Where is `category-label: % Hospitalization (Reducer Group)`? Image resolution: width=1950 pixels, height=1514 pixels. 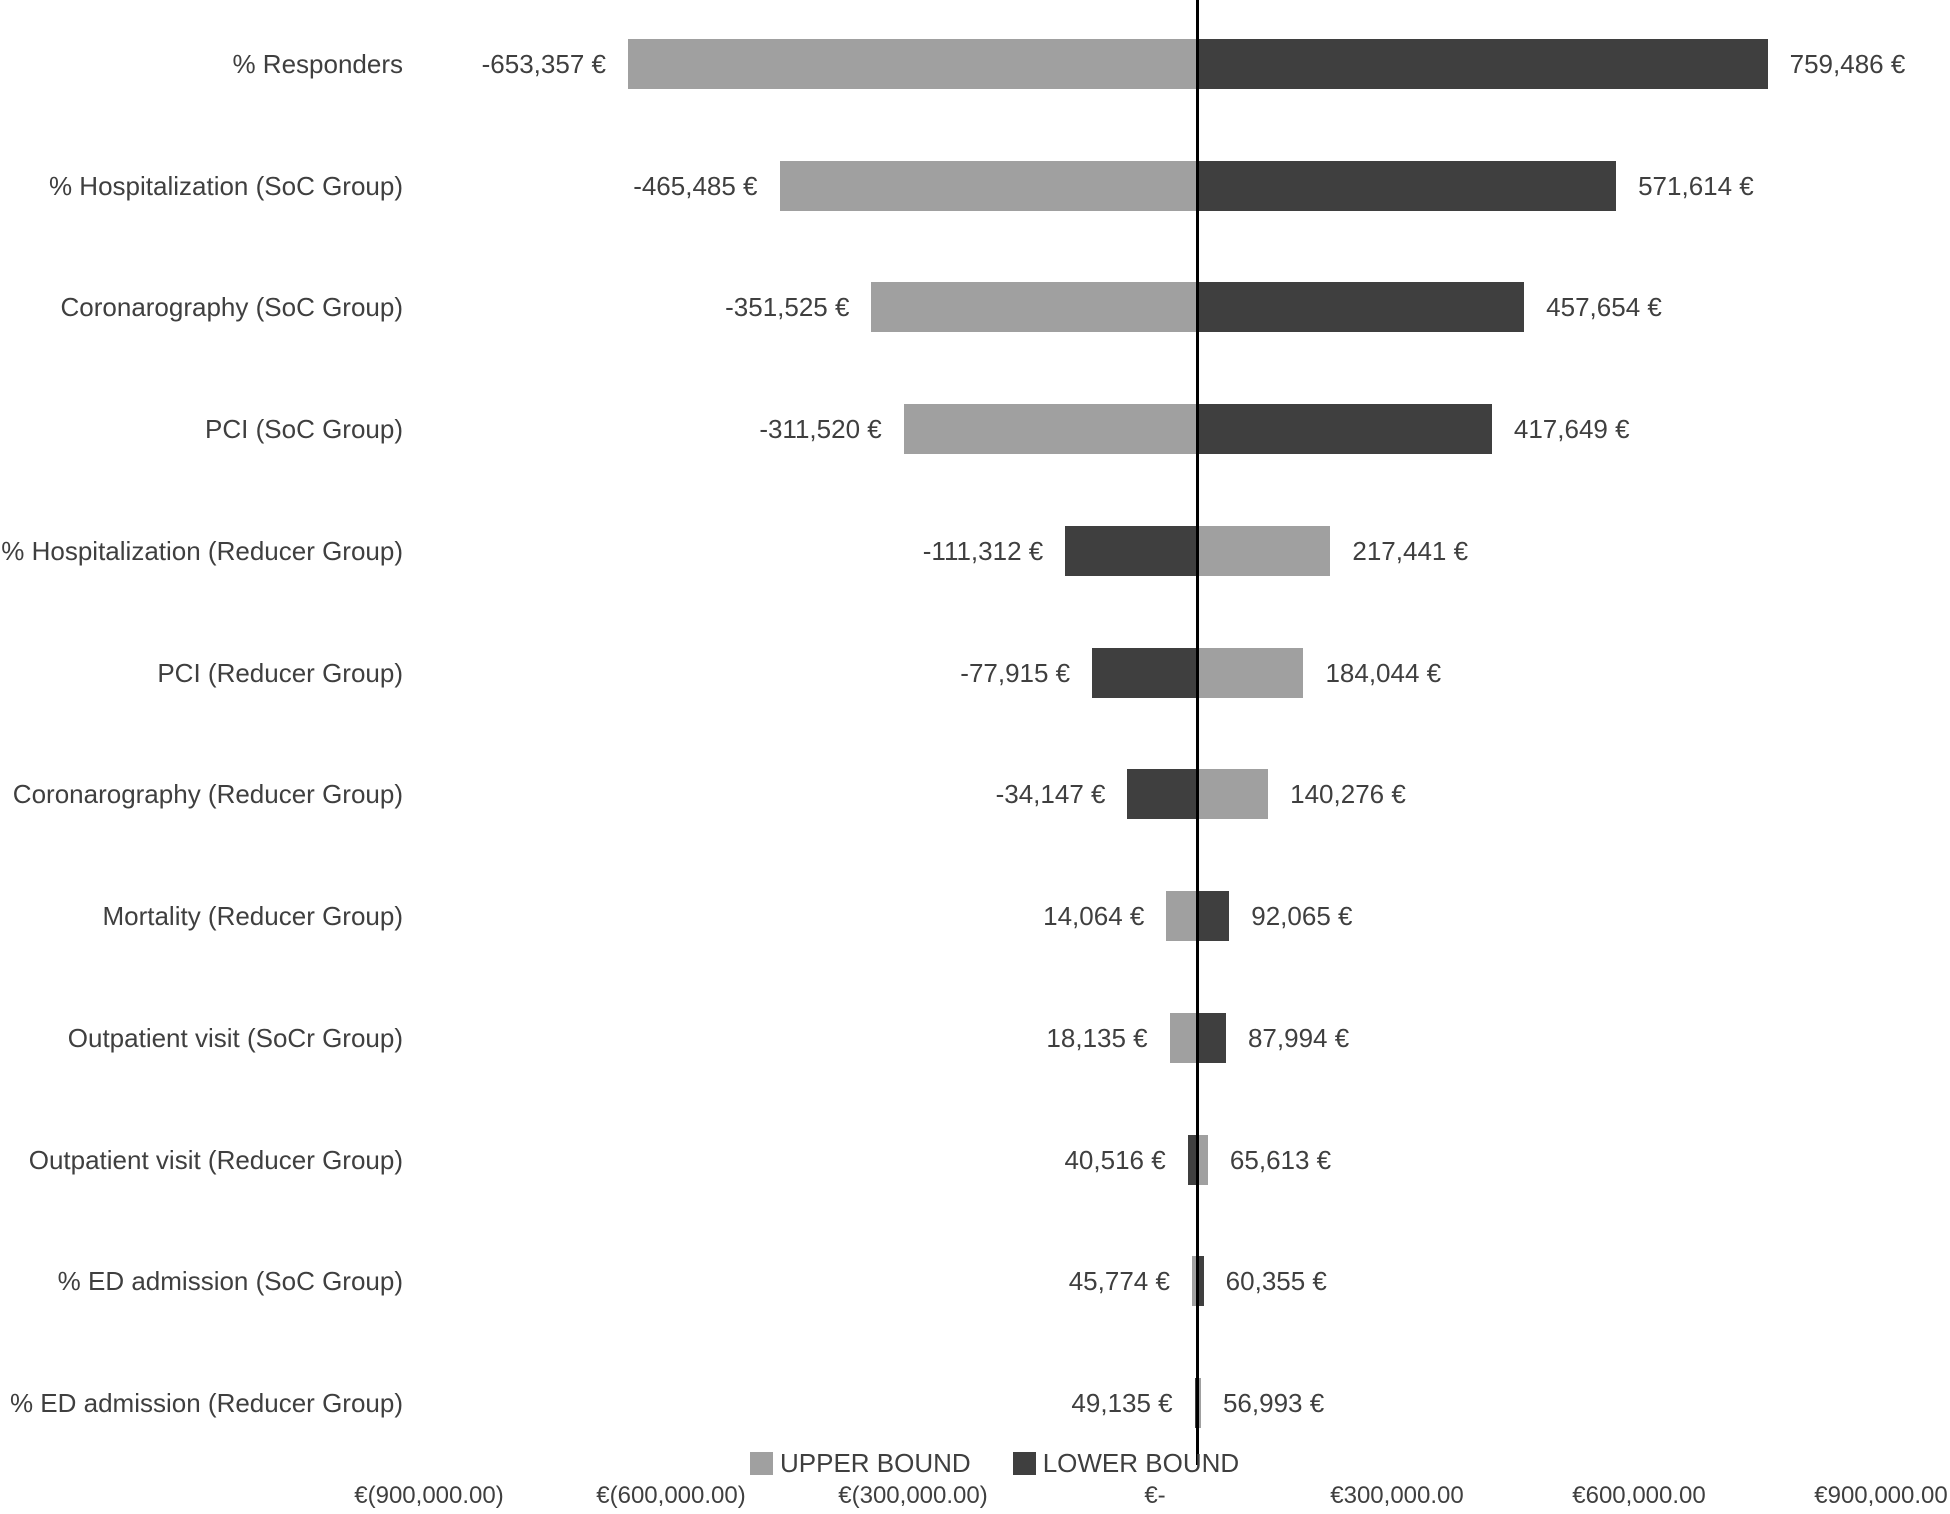 category-label: % Hospitalization (Reducer Group) is located at coordinates (202, 550).